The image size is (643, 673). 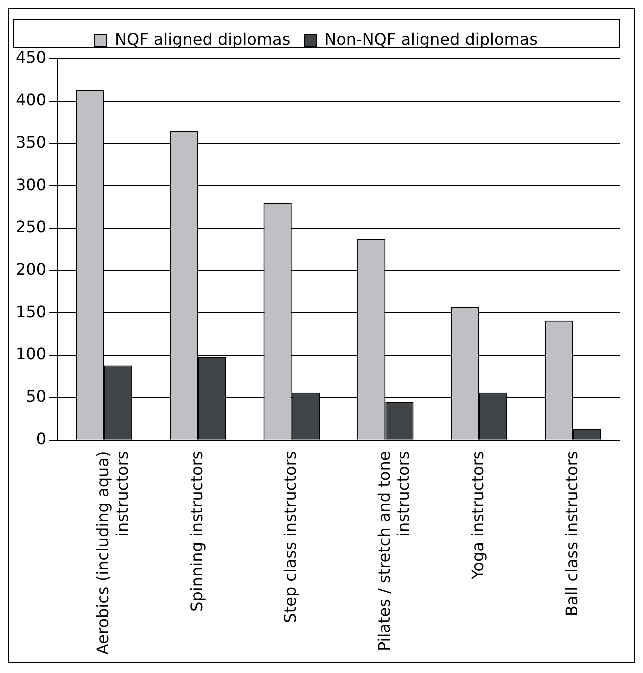 What do you see at coordinates (196, 531) in the screenshot?
I see `x-tick-label: Spinning instructors` at bounding box center [196, 531].